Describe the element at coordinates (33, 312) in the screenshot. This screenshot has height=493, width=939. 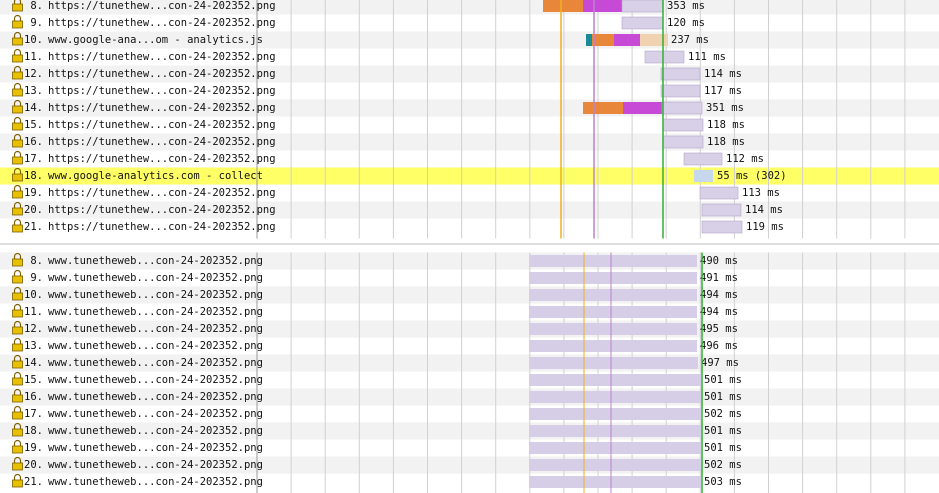
I see `request-index: 11.` at that location.